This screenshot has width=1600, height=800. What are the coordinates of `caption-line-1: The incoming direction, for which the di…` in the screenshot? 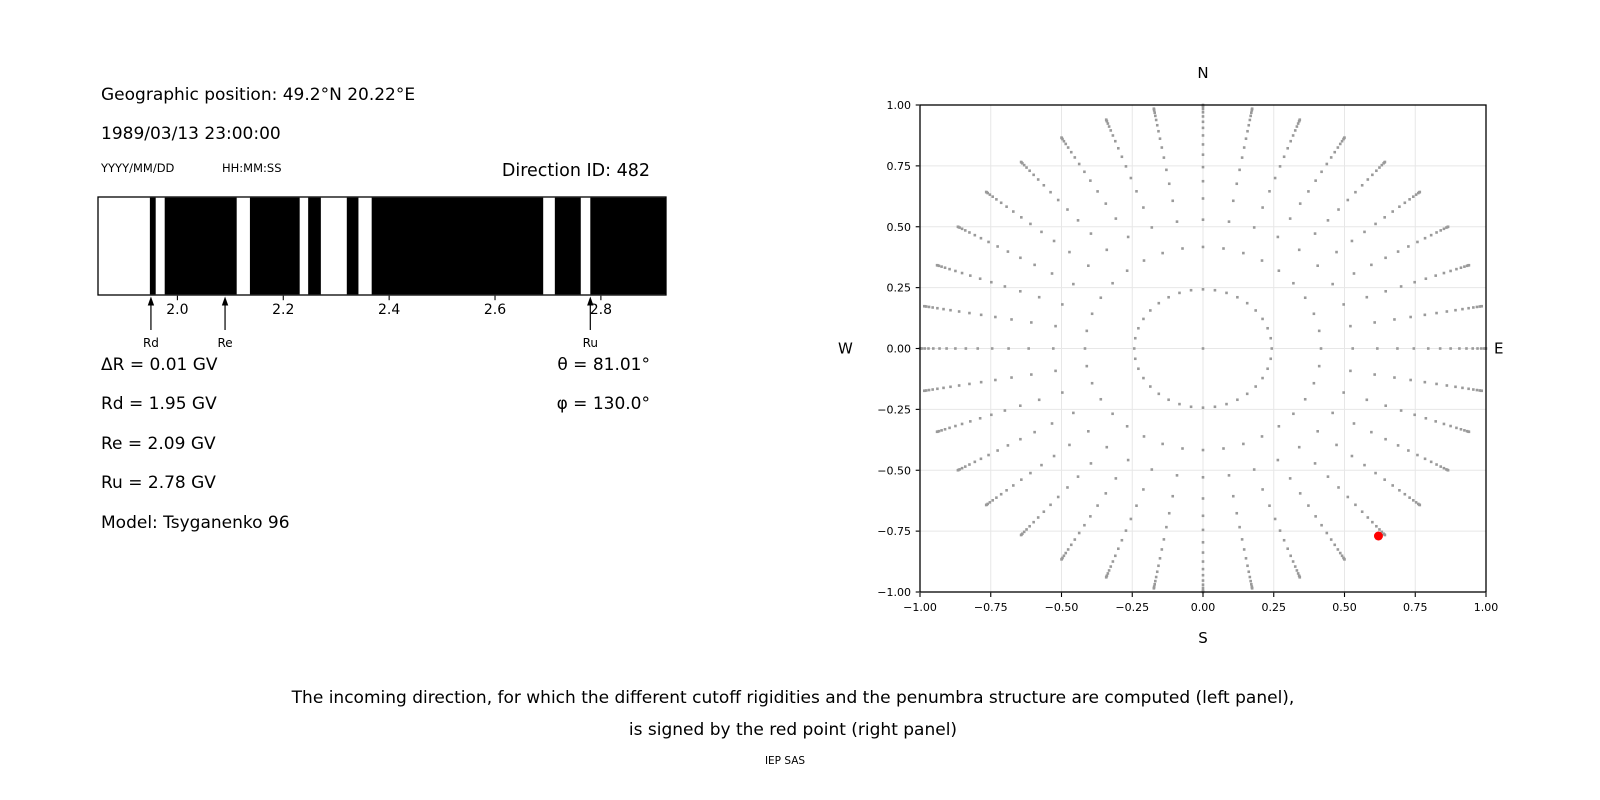 It's located at (793, 698).